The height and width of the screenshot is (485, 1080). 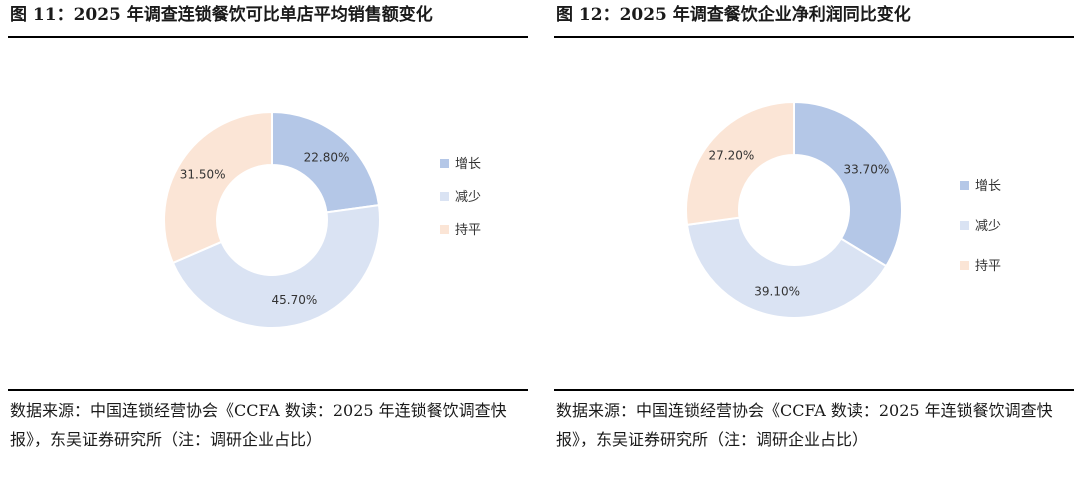 I want to click on slice-label-1: 39.10%, so click(x=777, y=291).